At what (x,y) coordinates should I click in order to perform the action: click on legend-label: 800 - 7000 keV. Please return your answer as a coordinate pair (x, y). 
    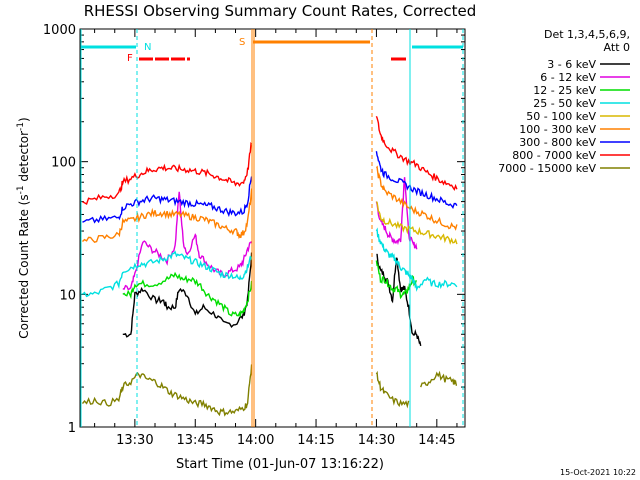
    Looking at the image, I should click on (554, 155).